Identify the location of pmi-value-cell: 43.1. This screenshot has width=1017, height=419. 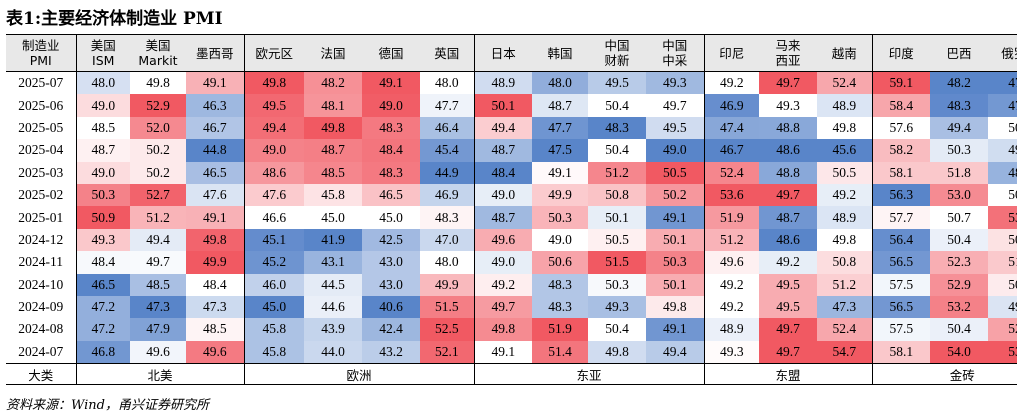
(333, 262).